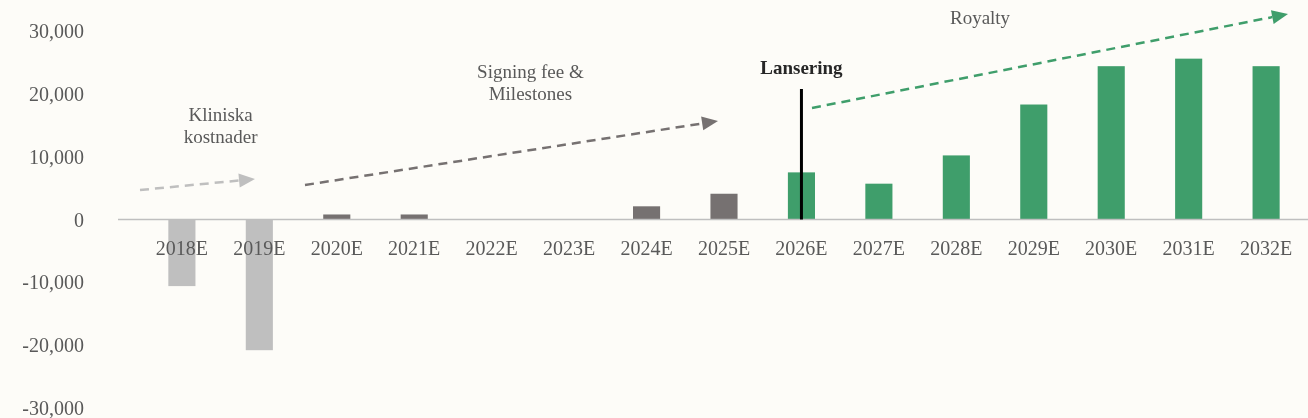 This screenshot has height=418, width=1308. I want to click on ref-line-label: Lansering, so click(802, 67).